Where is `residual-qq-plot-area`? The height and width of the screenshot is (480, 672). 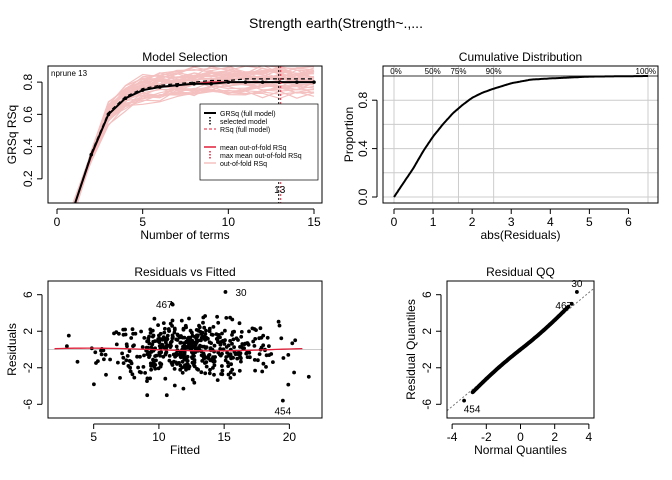 residual-qq-plot-area is located at coordinates (520, 349).